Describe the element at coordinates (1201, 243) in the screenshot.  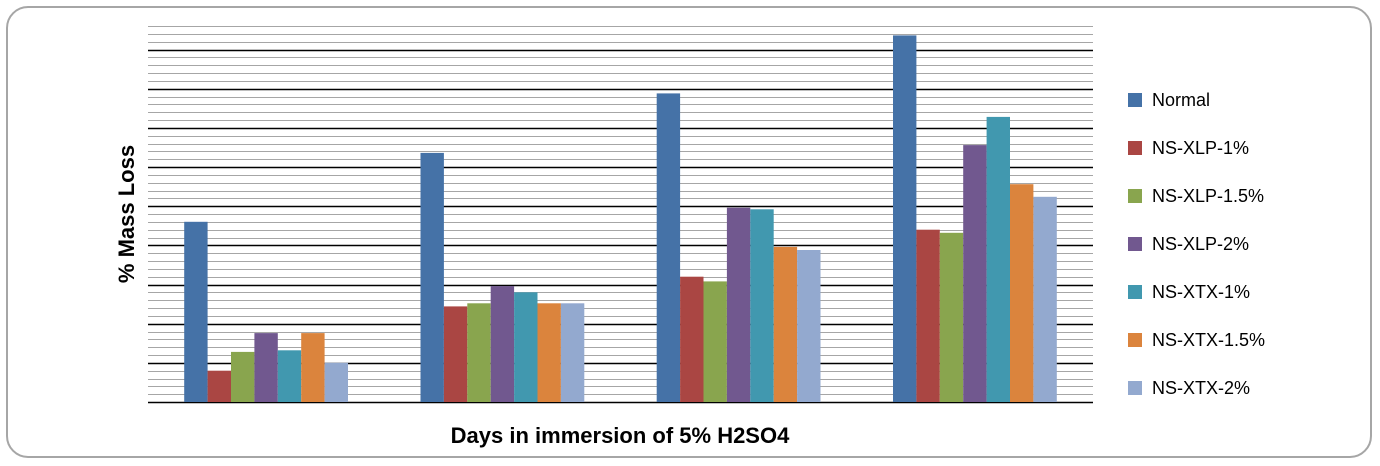
I see `legend-label: NS-XLP-2%` at that location.